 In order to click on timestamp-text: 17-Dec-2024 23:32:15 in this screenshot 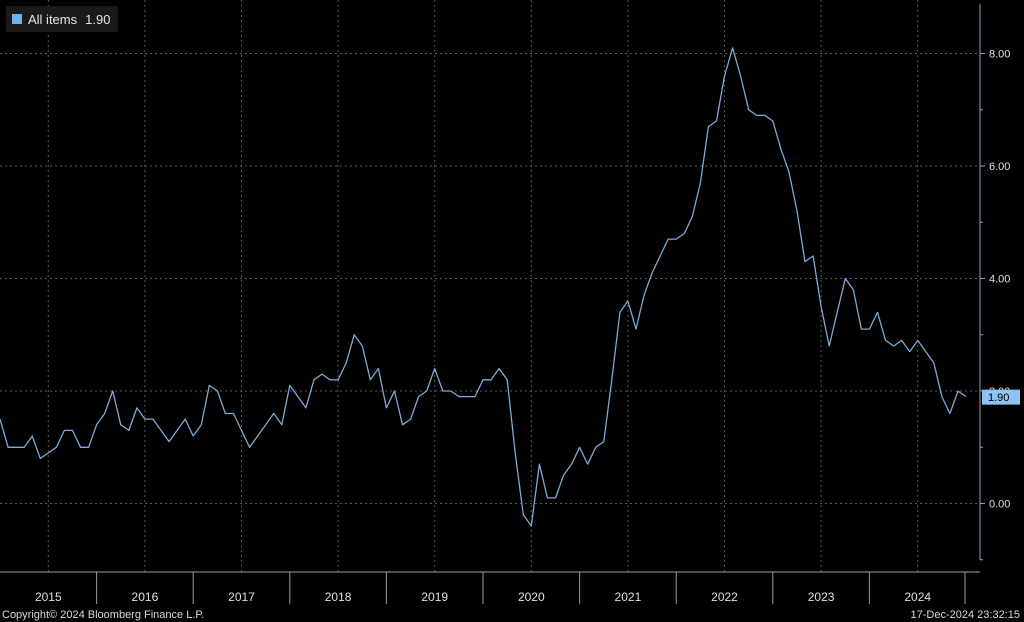, I will do `click(965, 615)`.